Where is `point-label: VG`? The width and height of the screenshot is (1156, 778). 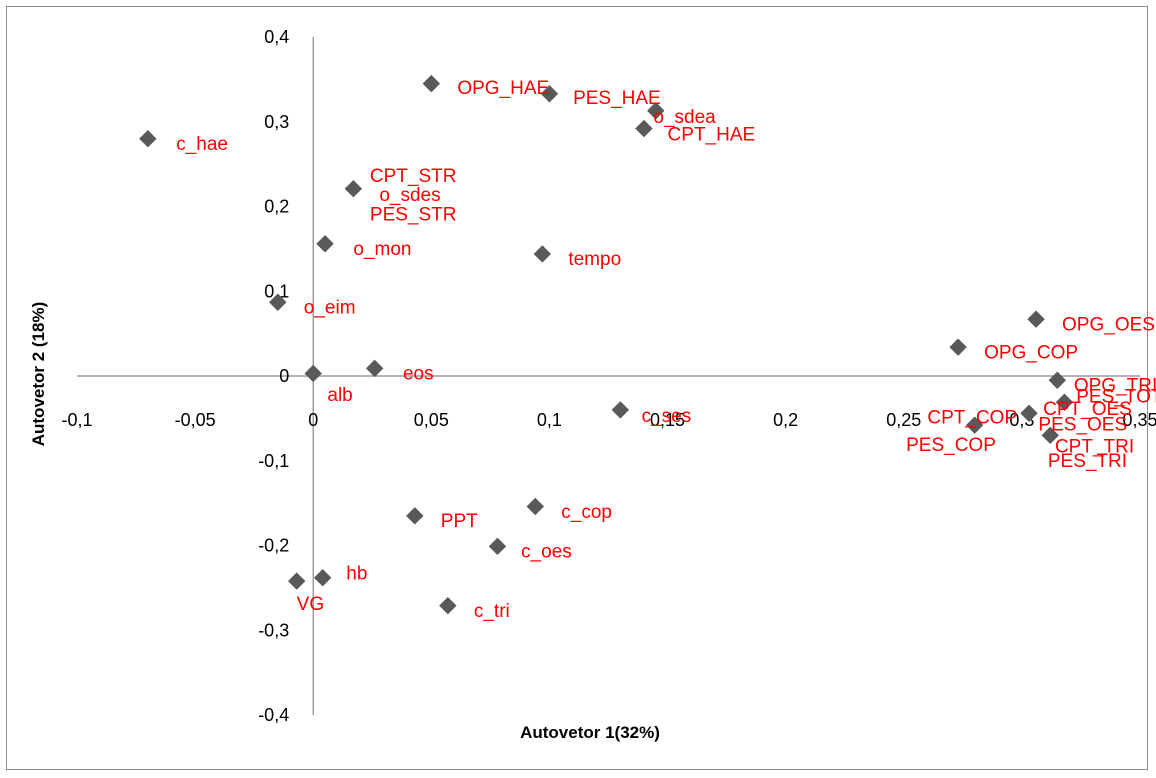
point-label: VG is located at coordinates (310, 604).